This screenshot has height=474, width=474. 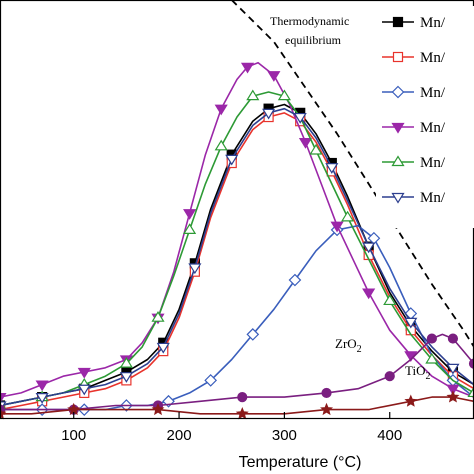 I want to click on tio2-label: TiO2, so click(x=417, y=372).